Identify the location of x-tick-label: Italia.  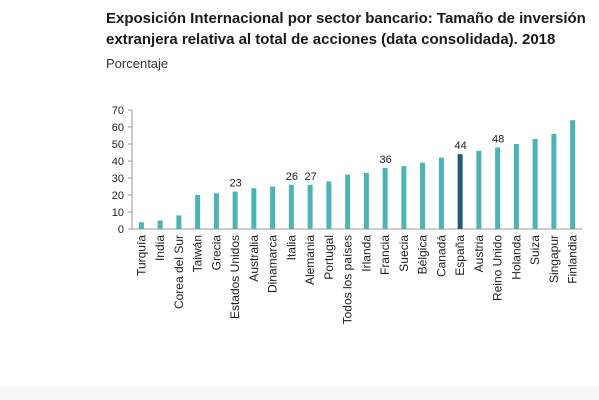
(291, 248).